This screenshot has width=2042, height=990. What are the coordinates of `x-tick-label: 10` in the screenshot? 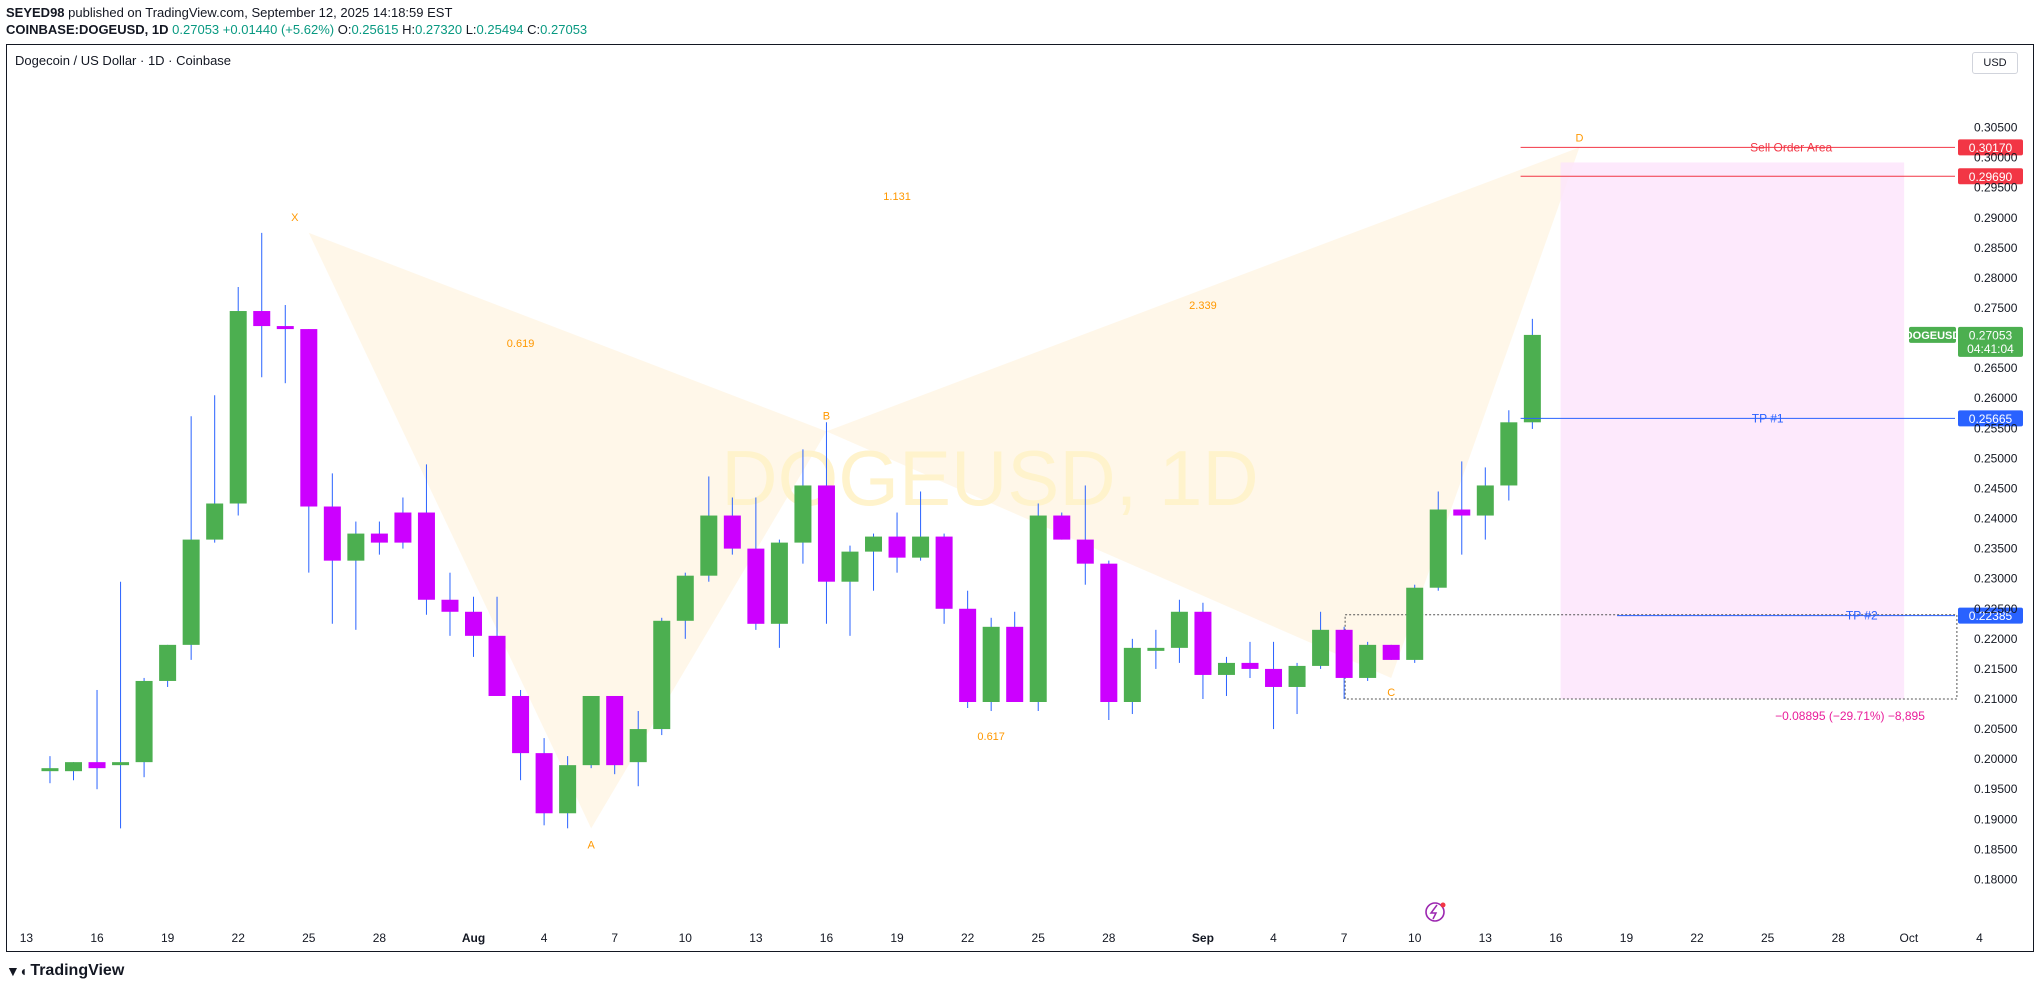 It's located at (686, 938).